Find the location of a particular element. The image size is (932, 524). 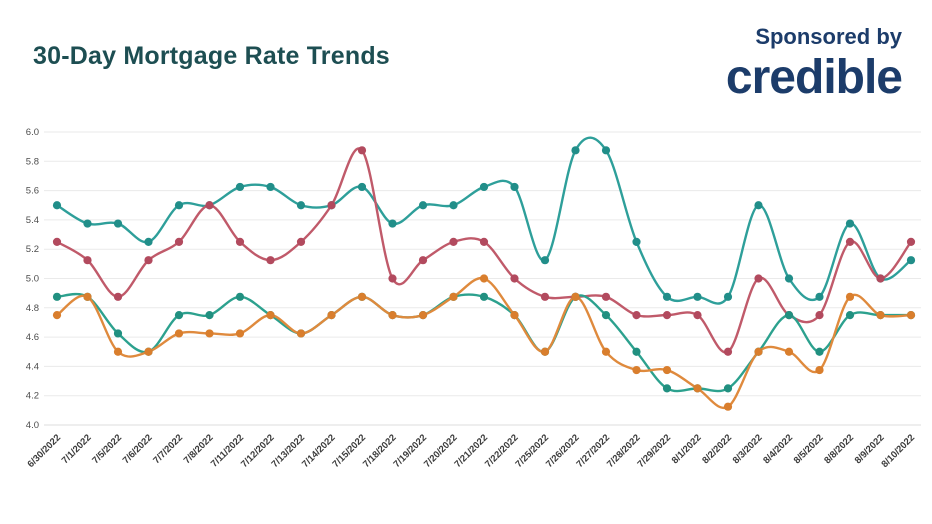

sponsor-block: Sponsored by credible is located at coordinates (814, 64).